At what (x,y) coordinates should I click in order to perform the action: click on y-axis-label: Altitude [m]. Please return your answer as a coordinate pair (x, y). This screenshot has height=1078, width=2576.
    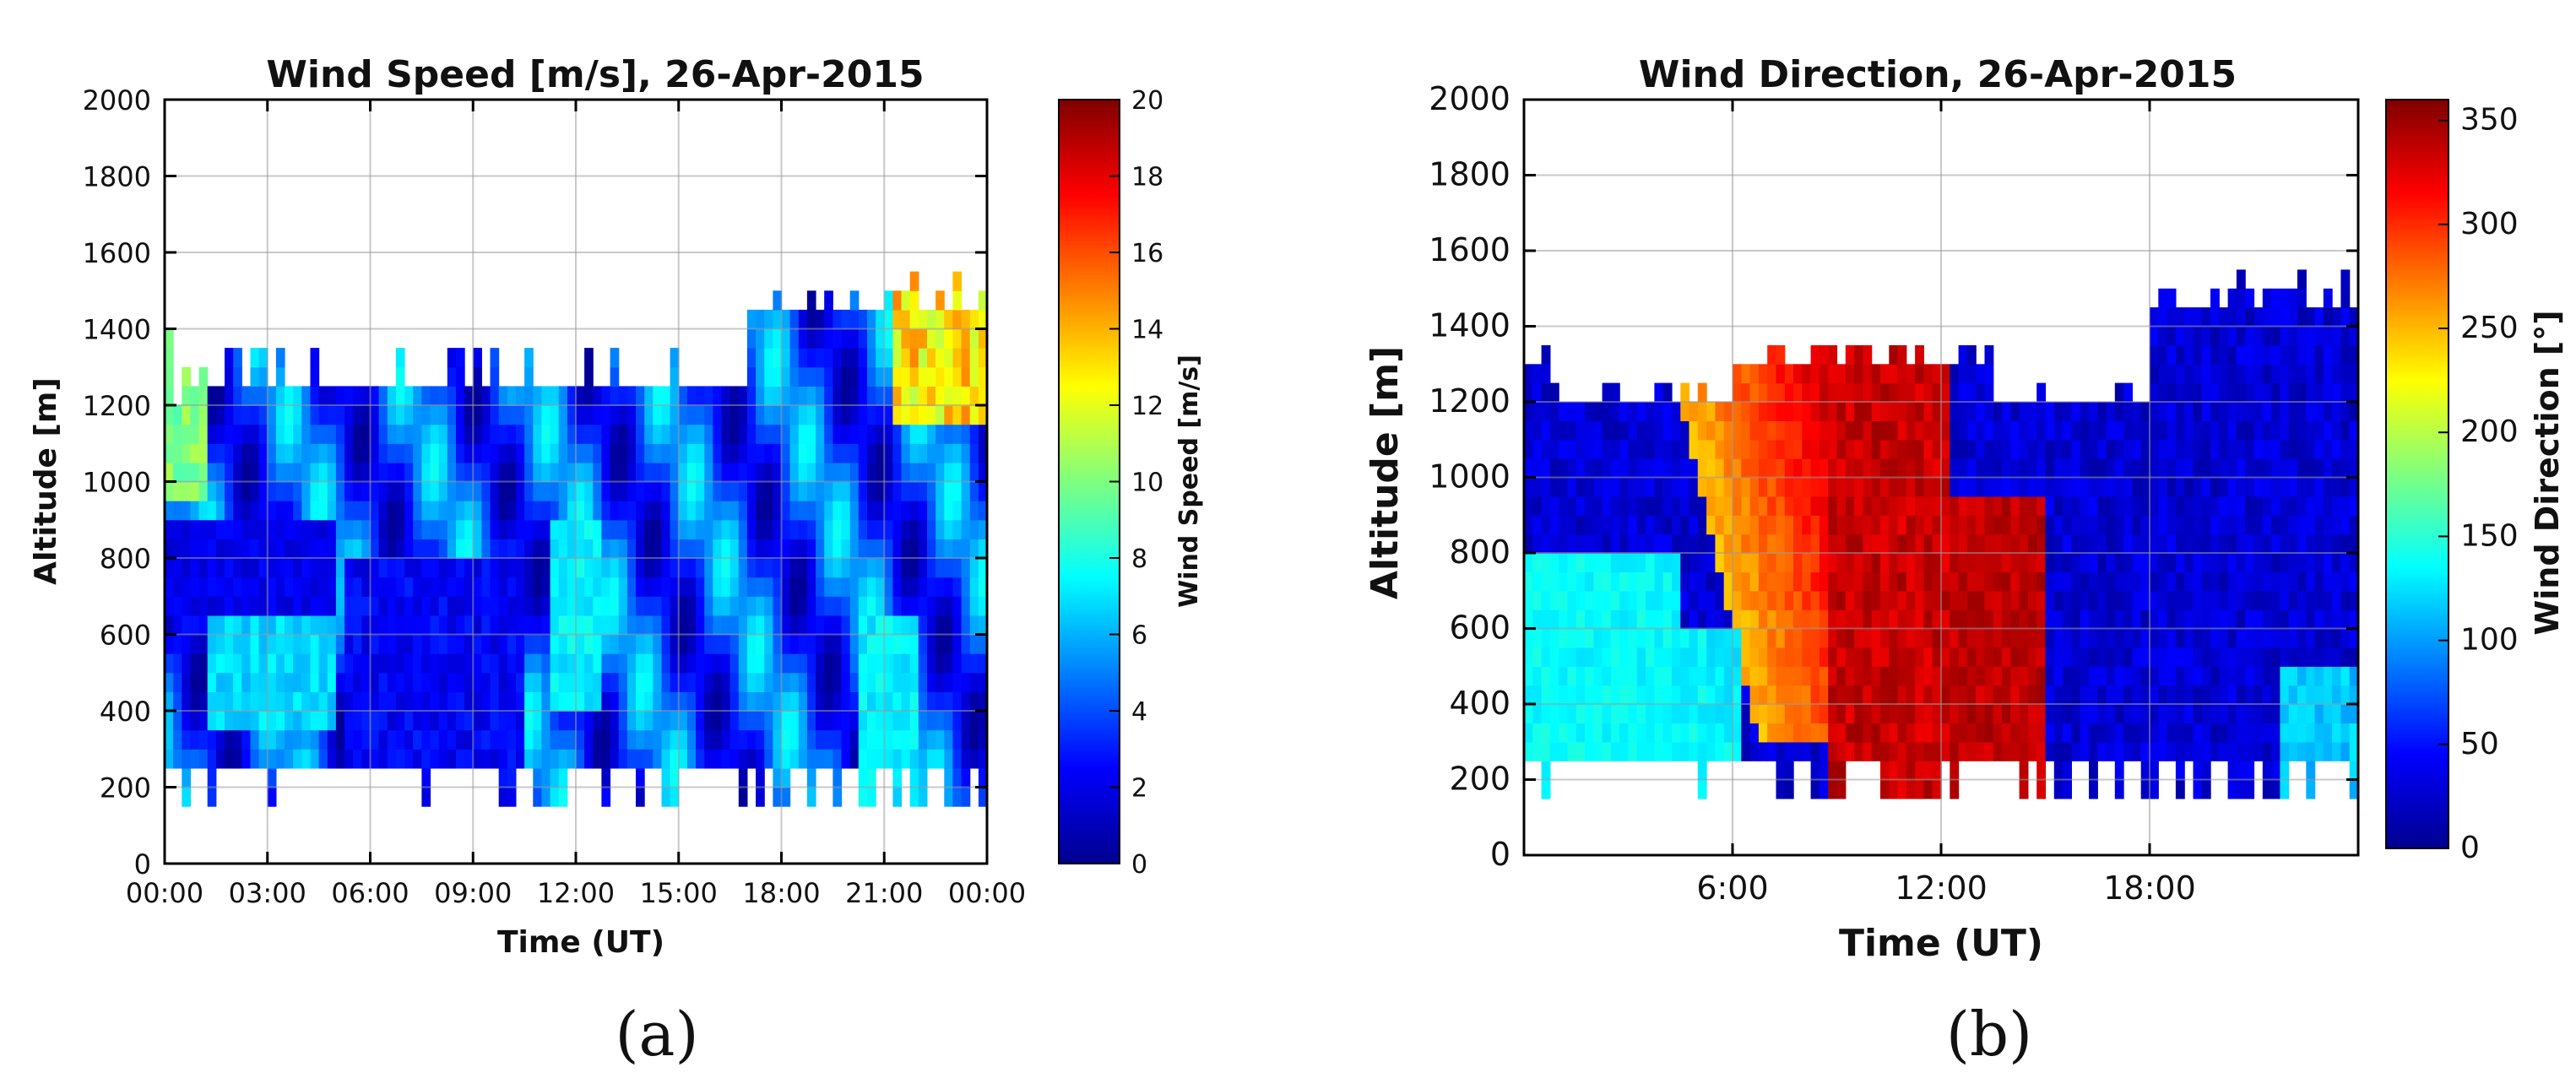
    Looking at the image, I should click on (1385, 472).